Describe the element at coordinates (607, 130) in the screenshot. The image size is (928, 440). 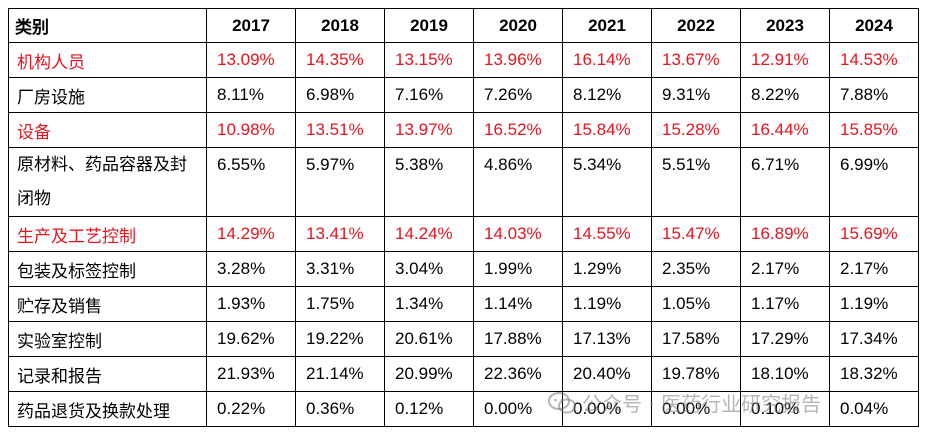
I see `value-cell: 15.84%` at that location.